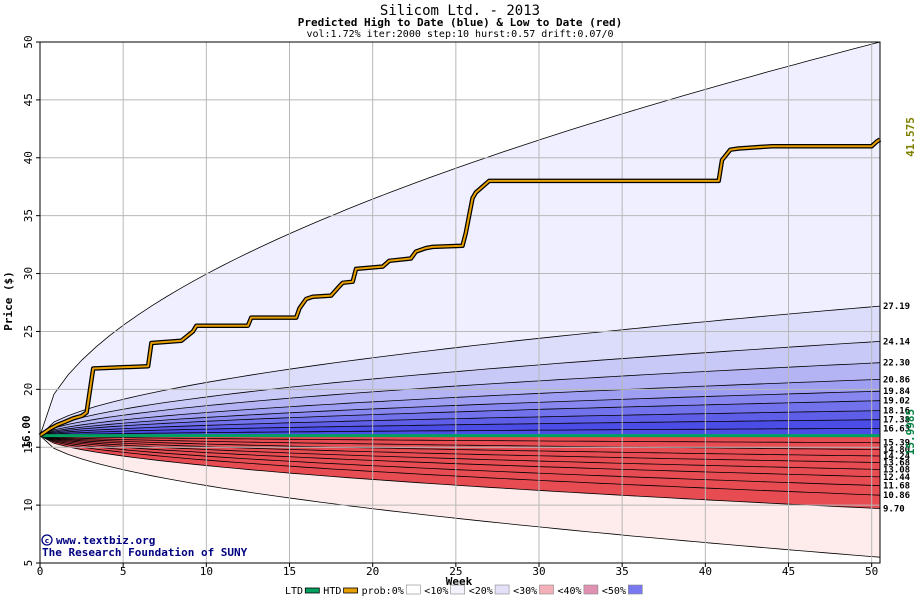  What do you see at coordinates (897, 457) in the screenshot?
I see `low-band-value-label: 14.24` at bounding box center [897, 457].